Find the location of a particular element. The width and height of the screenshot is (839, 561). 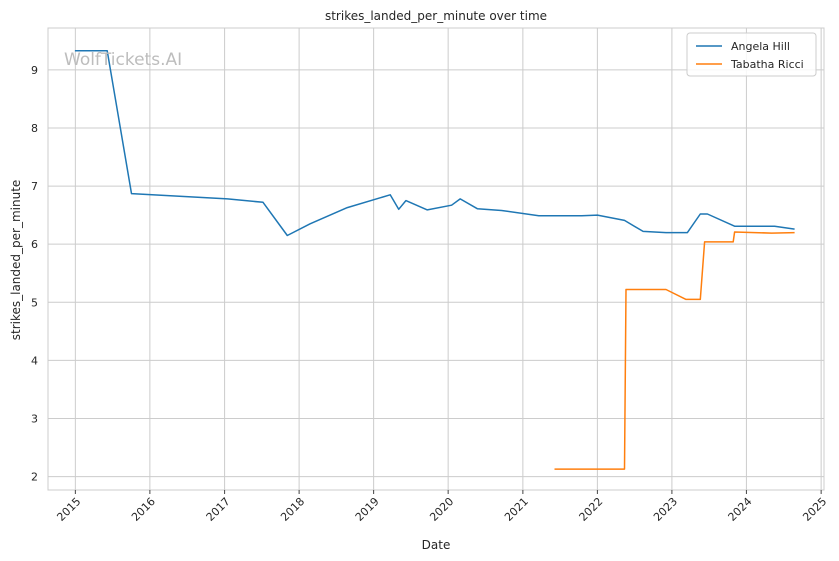

legend-box is located at coordinates (751, 54).